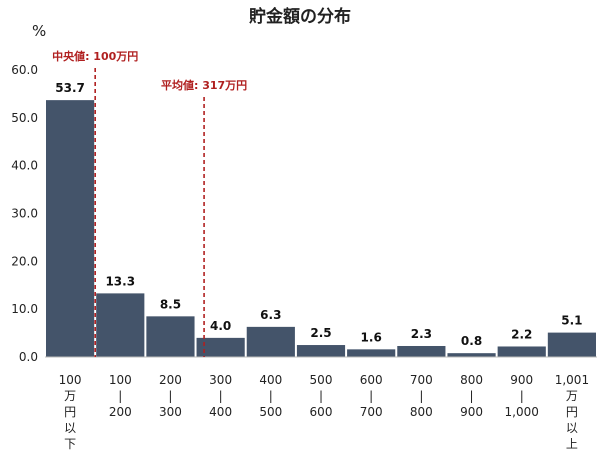 The width and height of the screenshot is (600, 463). I want to click on y-tick-label: 60.0, so click(24, 70).